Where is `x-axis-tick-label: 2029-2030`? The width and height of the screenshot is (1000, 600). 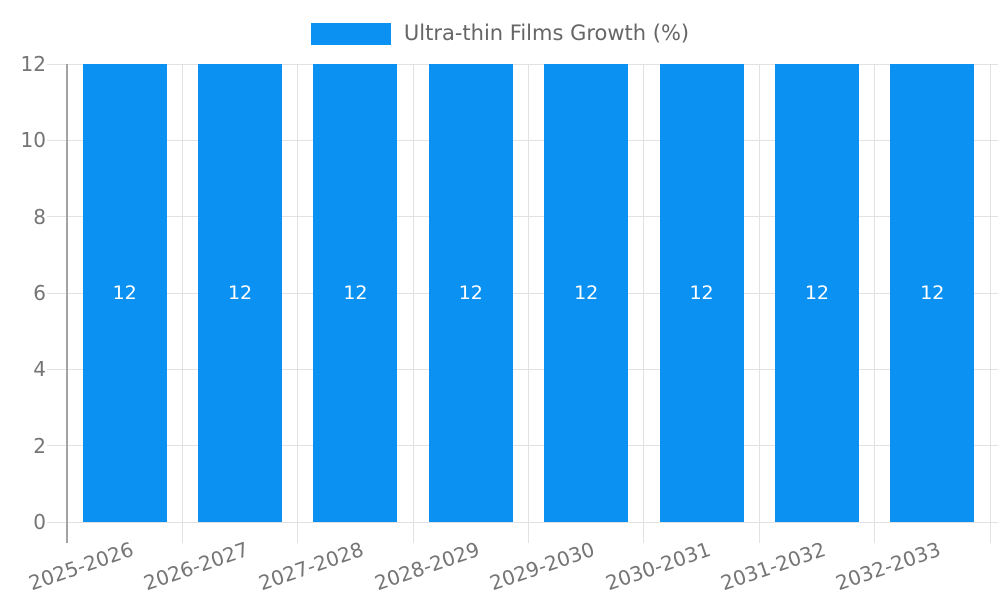
x-axis-tick-label: 2029-2030 is located at coordinates (542, 566).